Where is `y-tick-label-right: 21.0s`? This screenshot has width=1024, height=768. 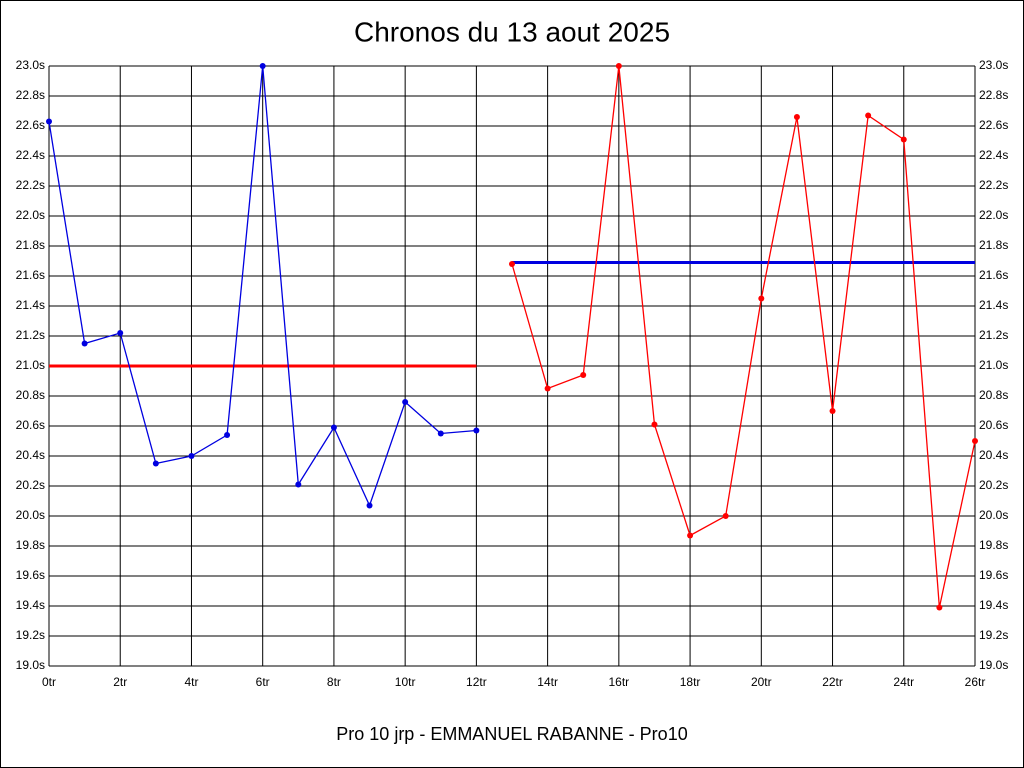 y-tick-label-right: 21.0s is located at coordinates (993, 365).